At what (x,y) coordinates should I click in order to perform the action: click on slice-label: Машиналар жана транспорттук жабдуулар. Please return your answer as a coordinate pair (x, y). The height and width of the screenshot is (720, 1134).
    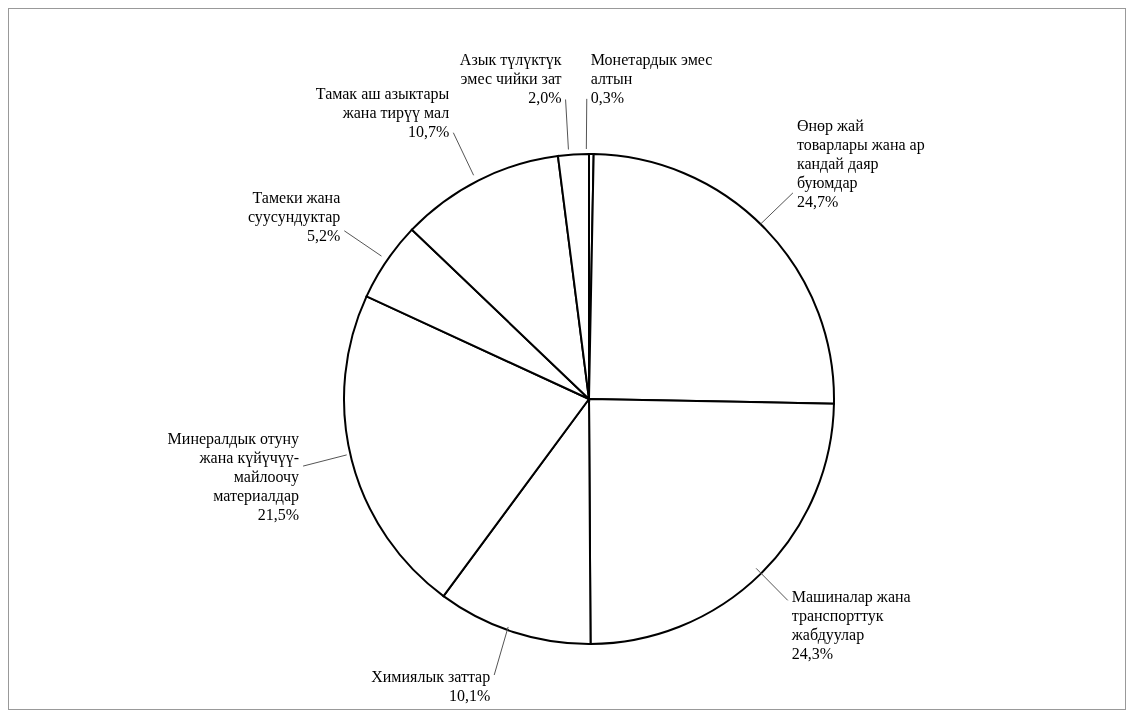
    Looking at the image, I should click on (850, 615).